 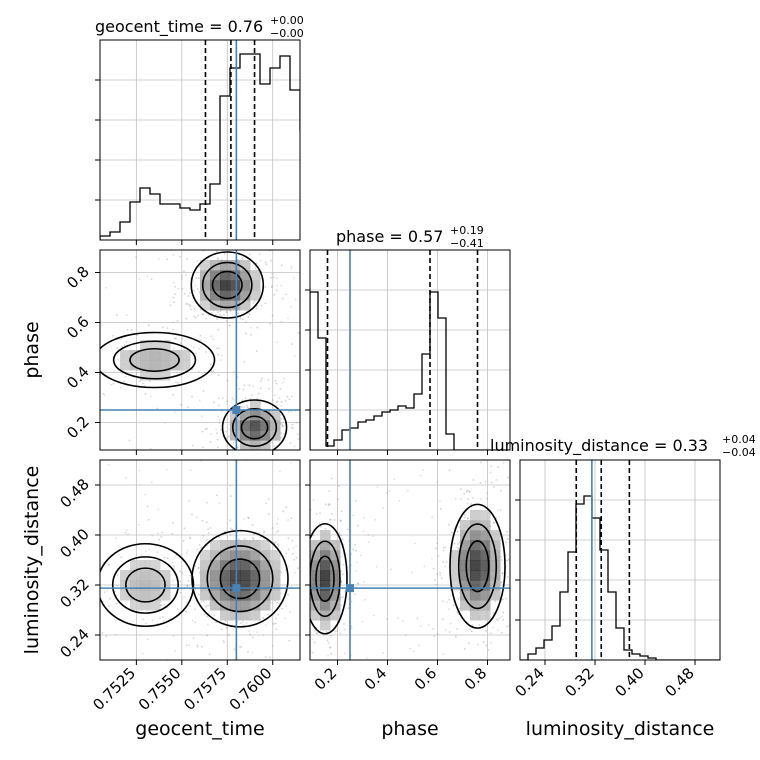 What do you see at coordinates (629, 682) in the screenshot?
I see `x-tick-label: 0.40` at bounding box center [629, 682].